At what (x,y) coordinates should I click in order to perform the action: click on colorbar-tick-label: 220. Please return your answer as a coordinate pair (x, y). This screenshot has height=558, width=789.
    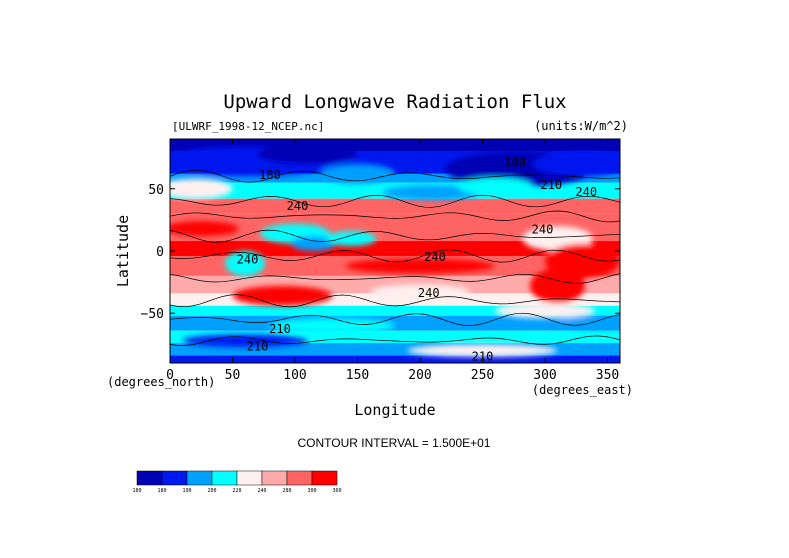
    Looking at the image, I should click on (236, 491).